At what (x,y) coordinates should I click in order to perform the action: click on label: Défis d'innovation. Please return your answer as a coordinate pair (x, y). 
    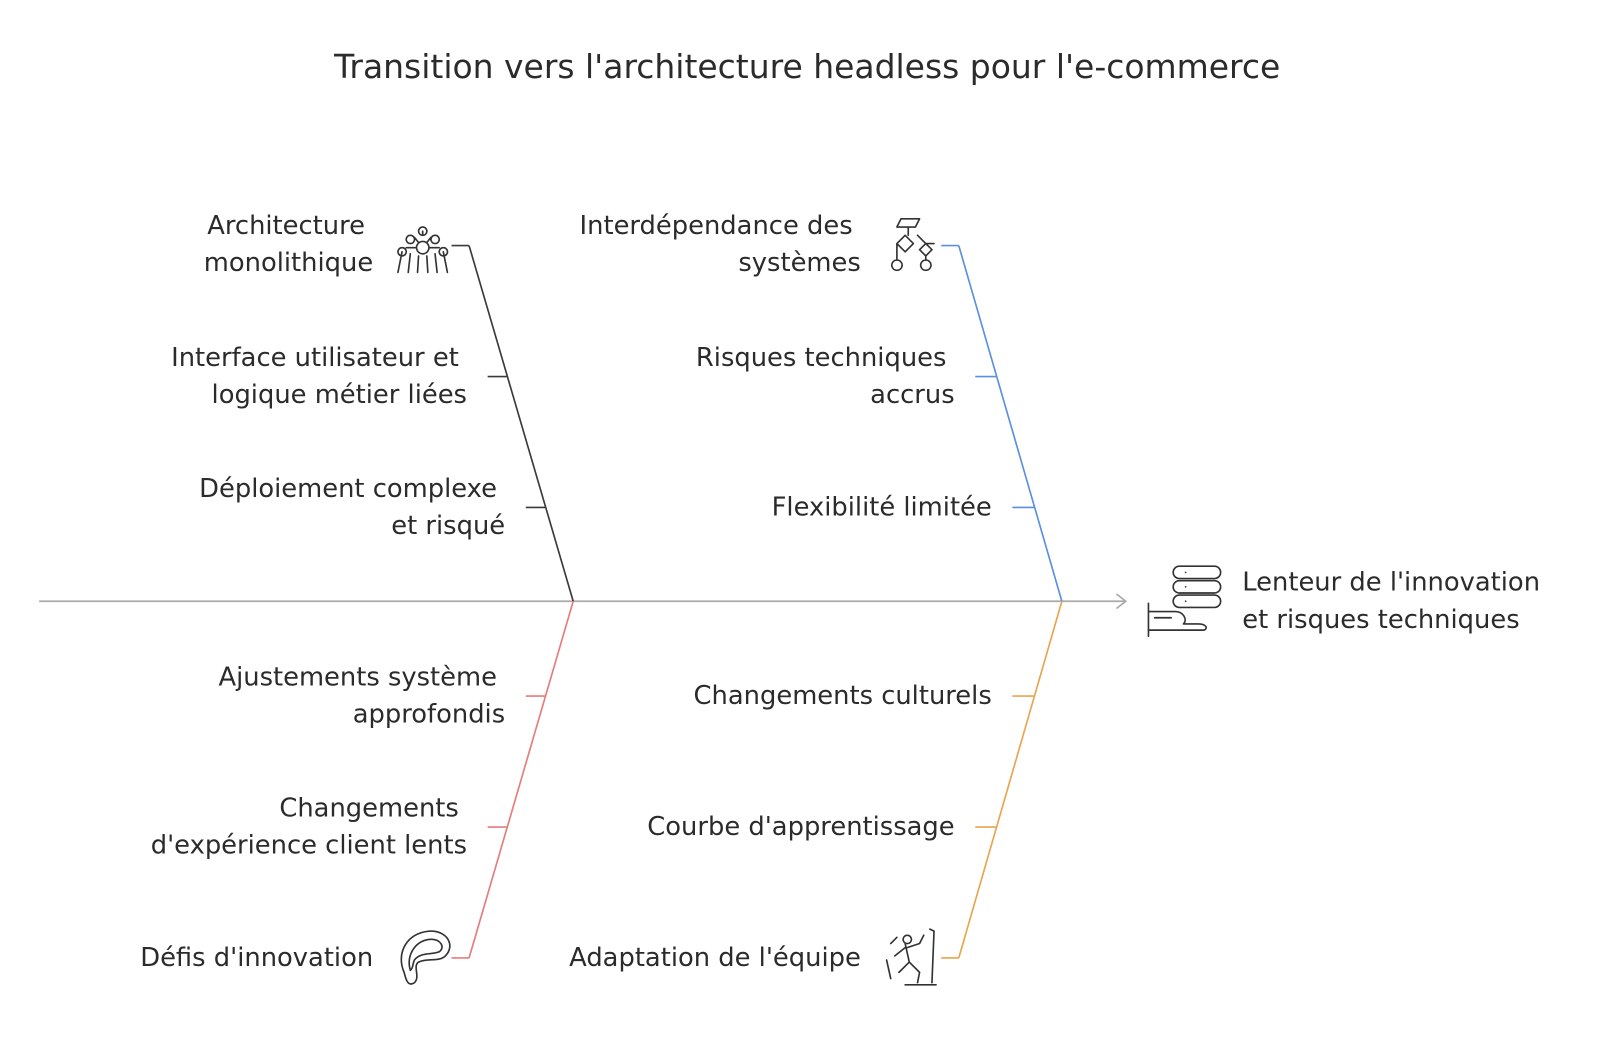
    Looking at the image, I should click on (256, 957).